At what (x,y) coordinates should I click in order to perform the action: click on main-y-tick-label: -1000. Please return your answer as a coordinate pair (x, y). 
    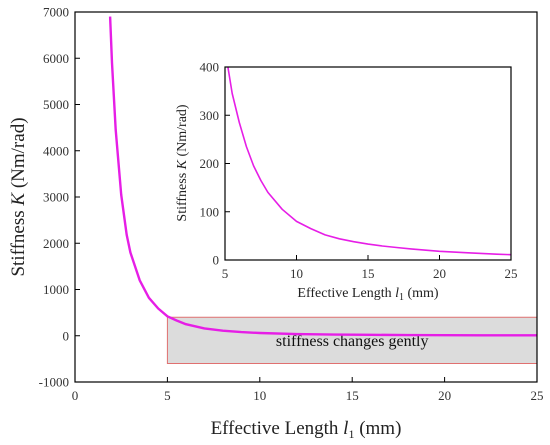
    Looking at the image, I should click on (54, 382).